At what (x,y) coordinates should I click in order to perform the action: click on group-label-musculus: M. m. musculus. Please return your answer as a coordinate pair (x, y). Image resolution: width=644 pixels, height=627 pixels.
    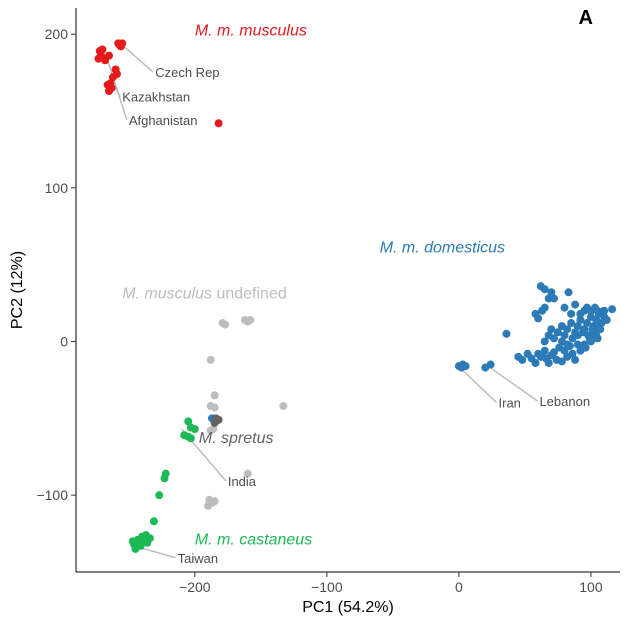
    Looking at the image, I should click on (251, 31).